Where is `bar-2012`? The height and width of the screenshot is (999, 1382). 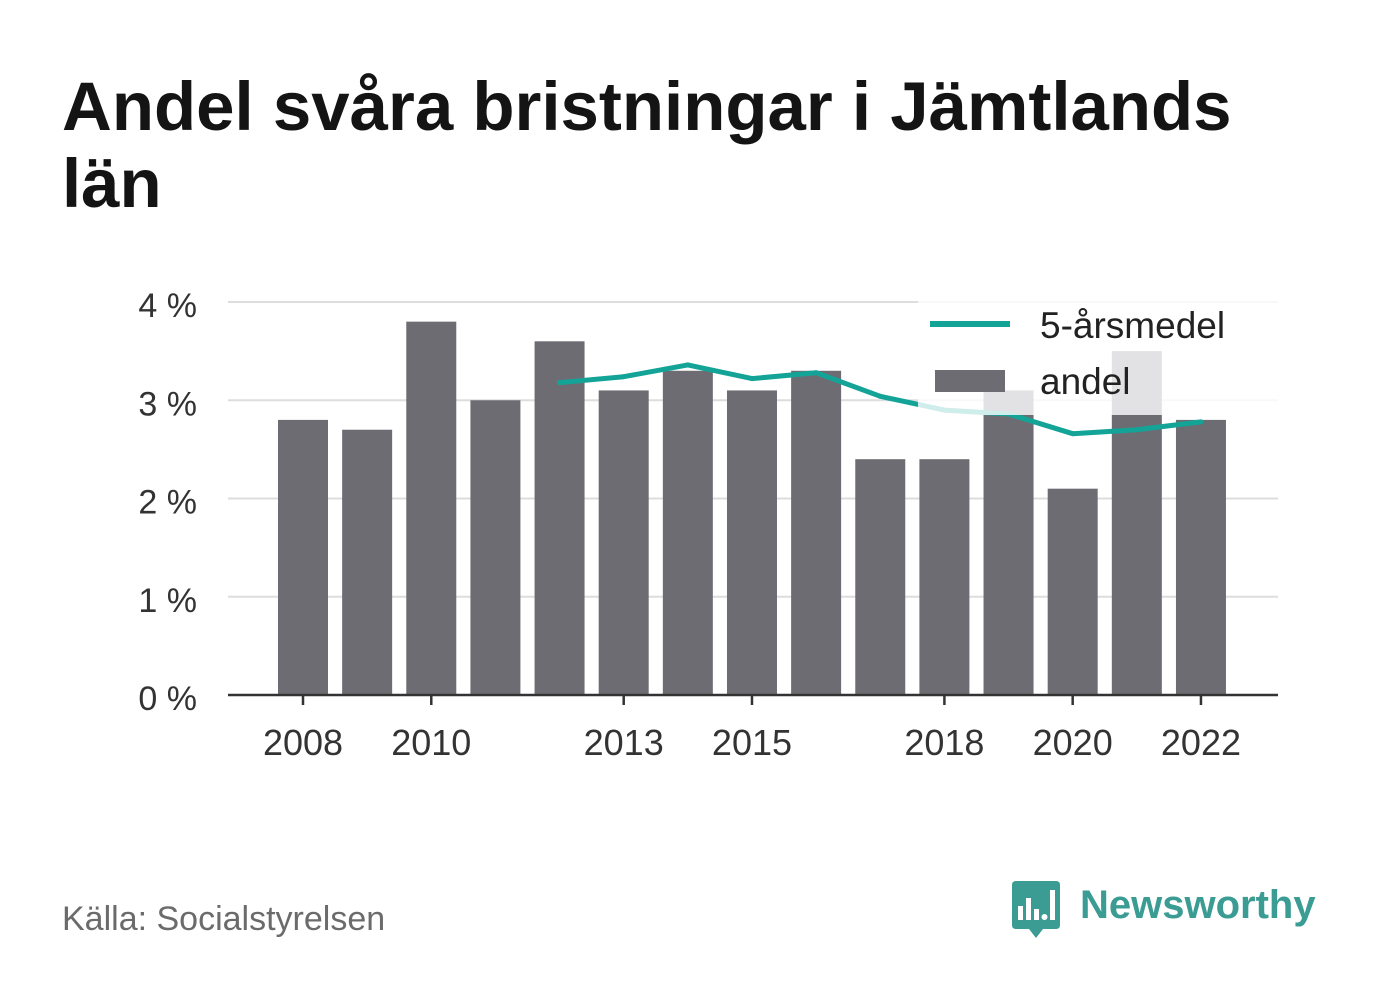 bar-2012 is located at coordinates (559, 518).